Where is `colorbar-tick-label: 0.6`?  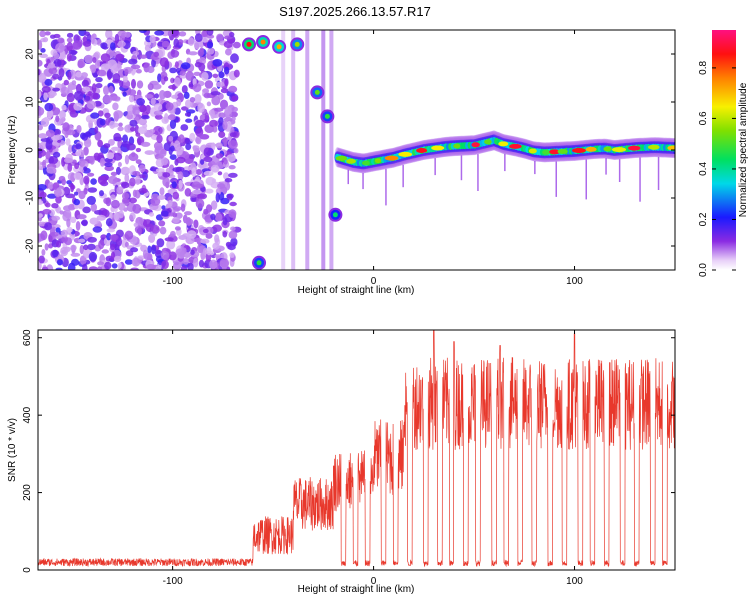 colorbar-tick-label: 0.6 is located at coordinates (703, 118).